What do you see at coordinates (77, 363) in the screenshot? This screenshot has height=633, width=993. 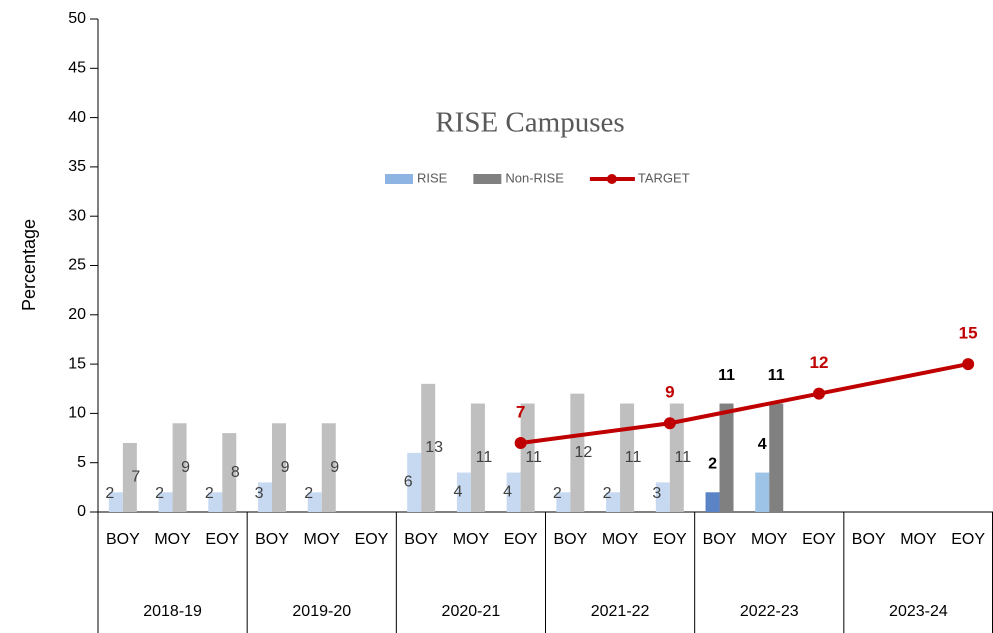 I see `y-tick-label: 15` at bounding box center [77, 363].